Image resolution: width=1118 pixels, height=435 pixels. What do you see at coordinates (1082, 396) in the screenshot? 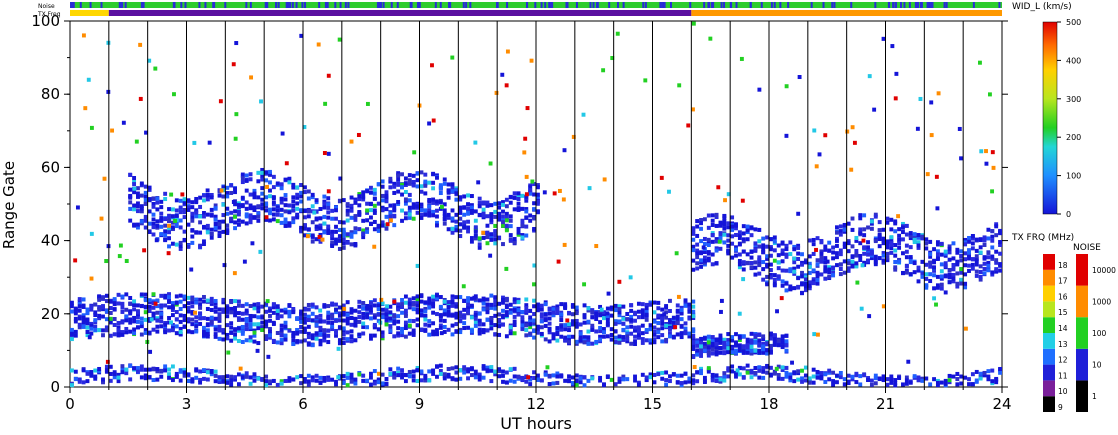
I see `noise-colorbar-cell` at bounding box center [1082, 396].